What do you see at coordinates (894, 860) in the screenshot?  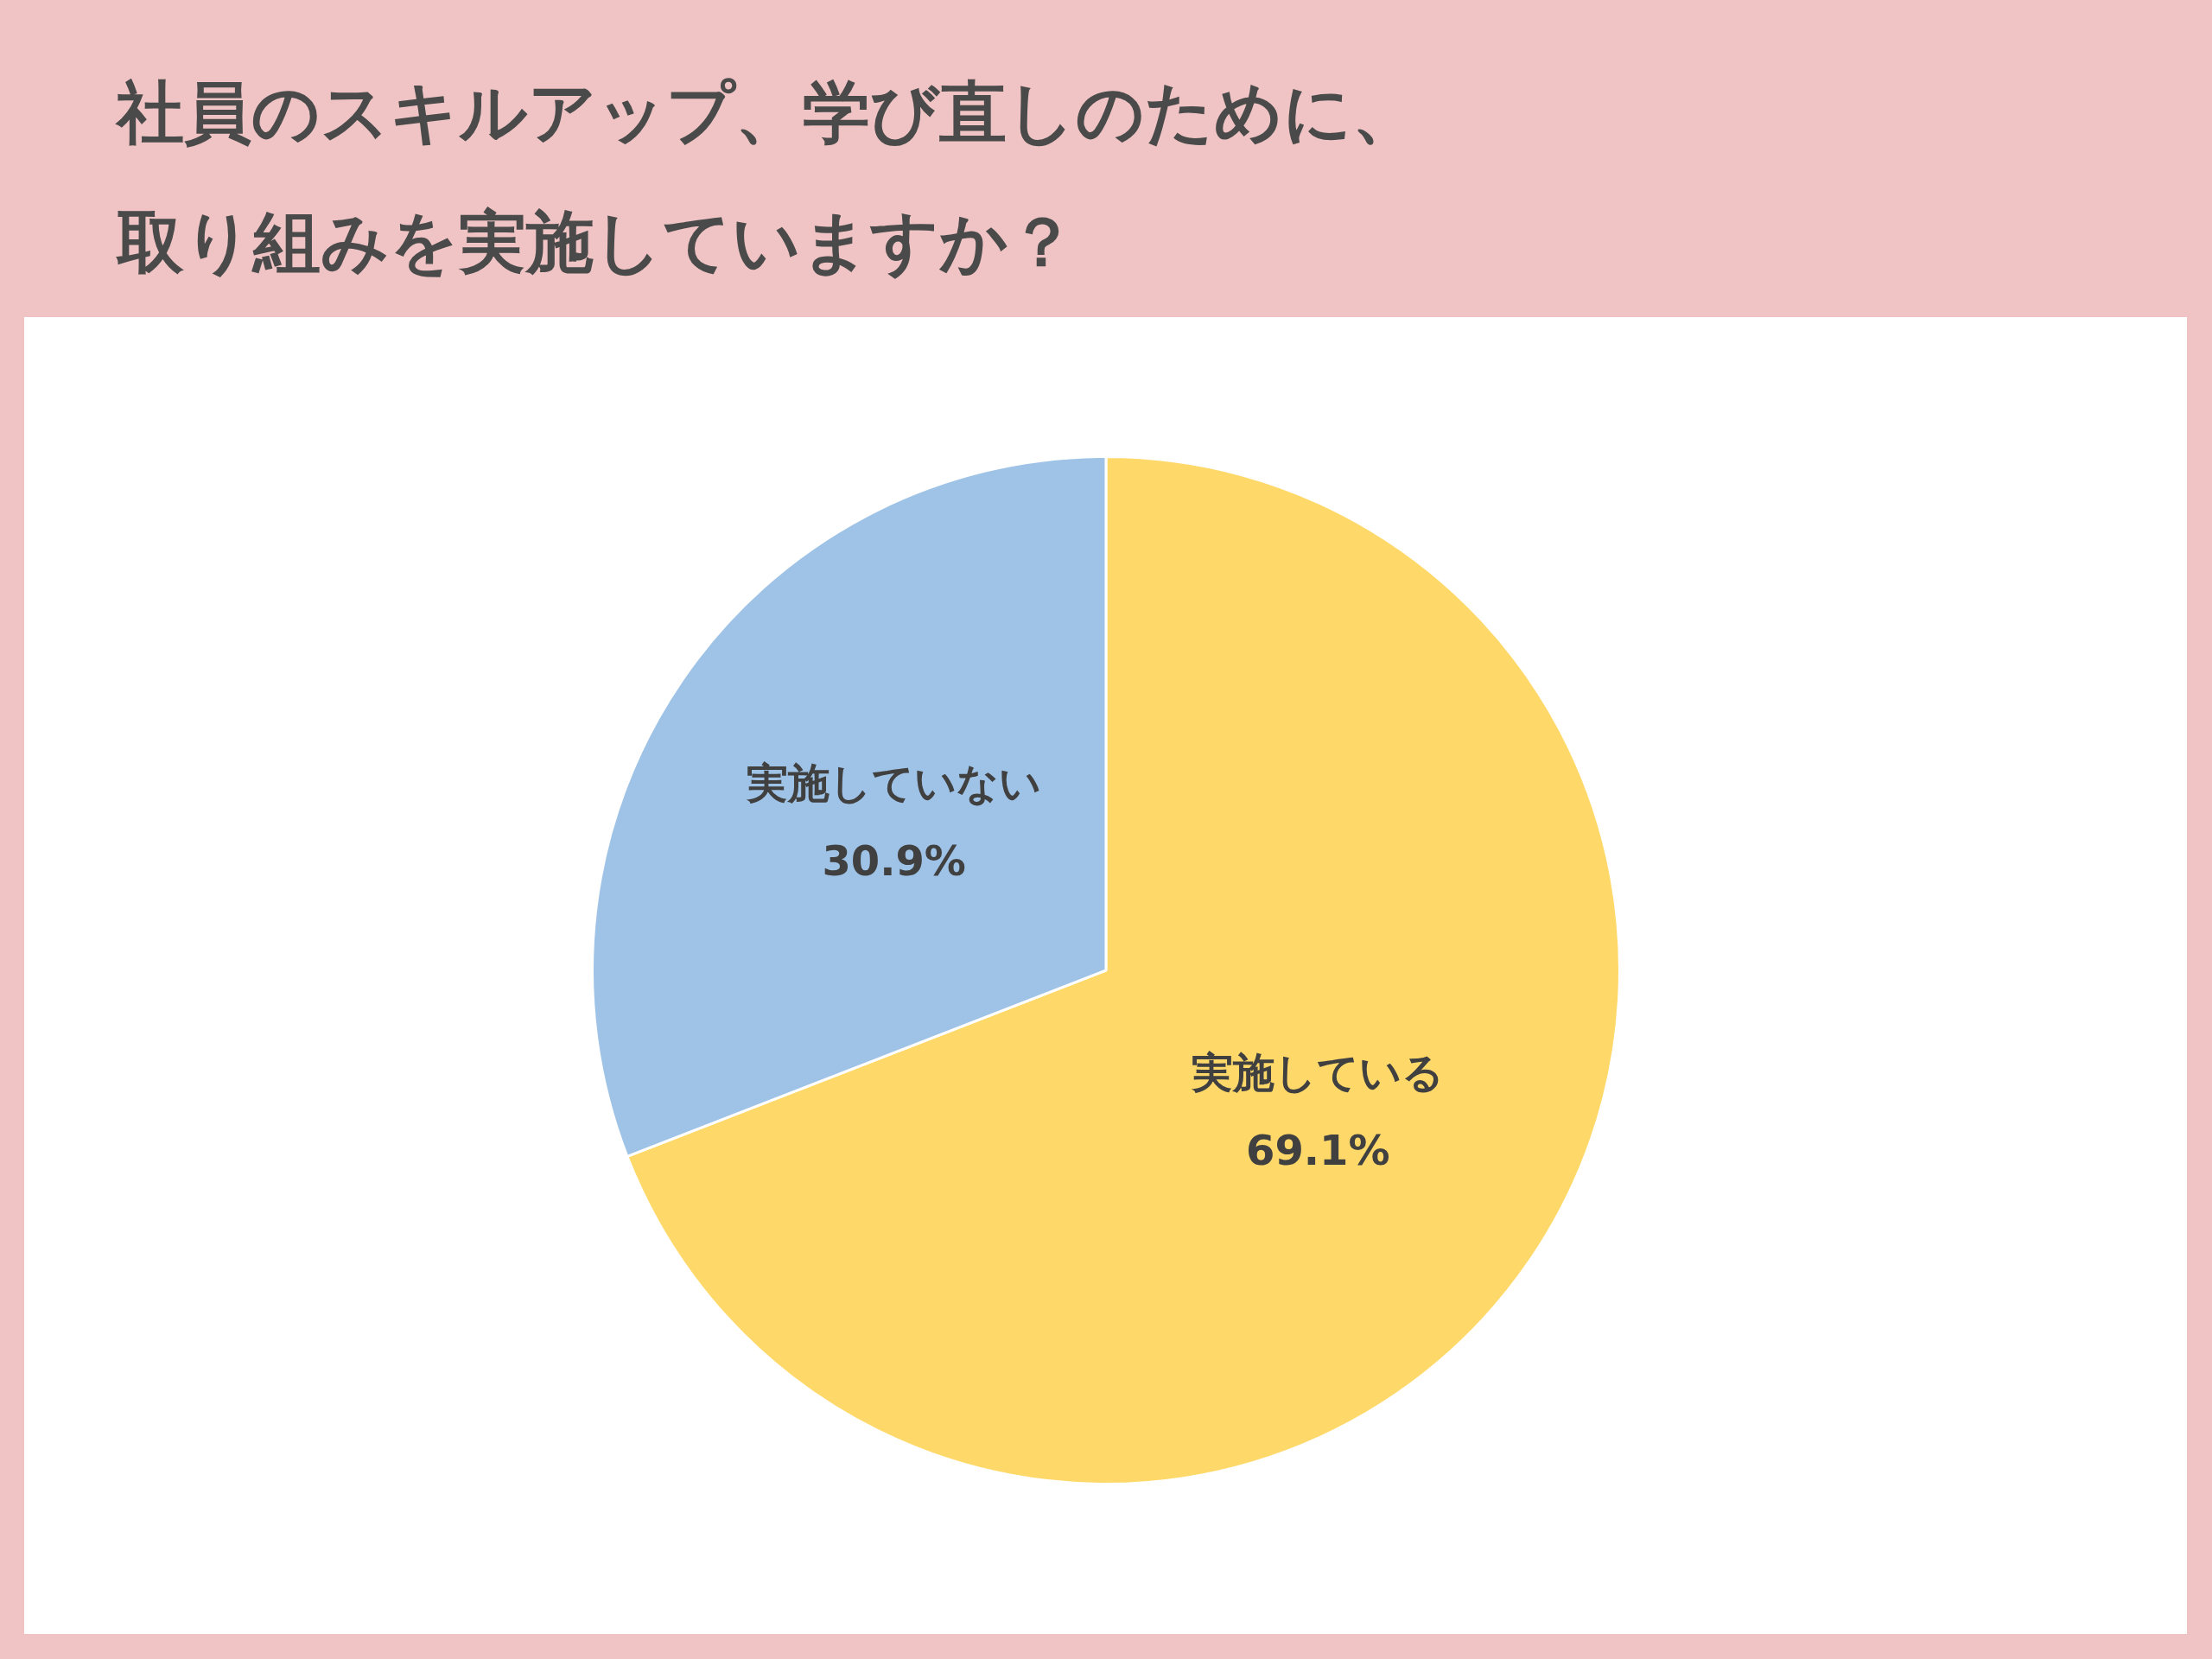 I see `data-label: 30.9%` at bounding box center [894, 860].